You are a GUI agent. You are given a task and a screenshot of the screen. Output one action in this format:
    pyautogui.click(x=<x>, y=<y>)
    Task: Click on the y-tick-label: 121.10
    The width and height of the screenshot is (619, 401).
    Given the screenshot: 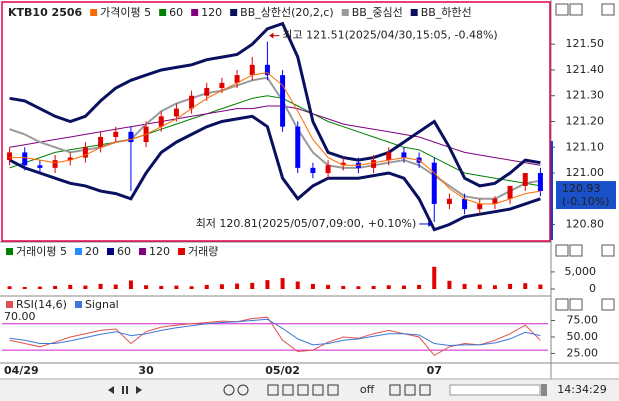 What is the action you would take?
    pyautogui.click(x=585, y=146)
    